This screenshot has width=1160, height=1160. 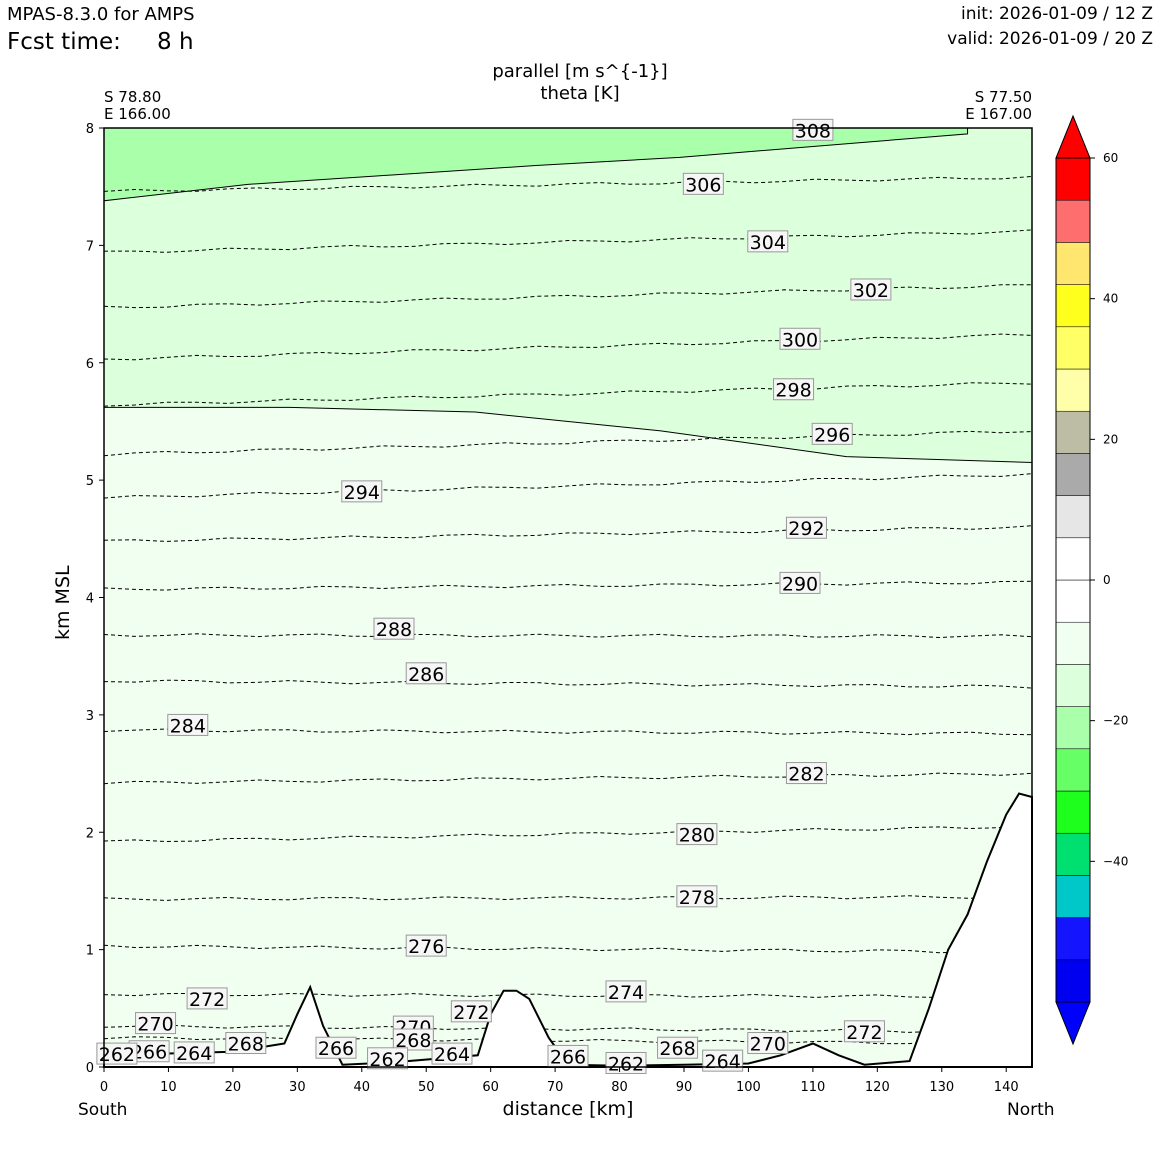 I want to click on colorbar-extend-max, so click(x=1073, y=136).